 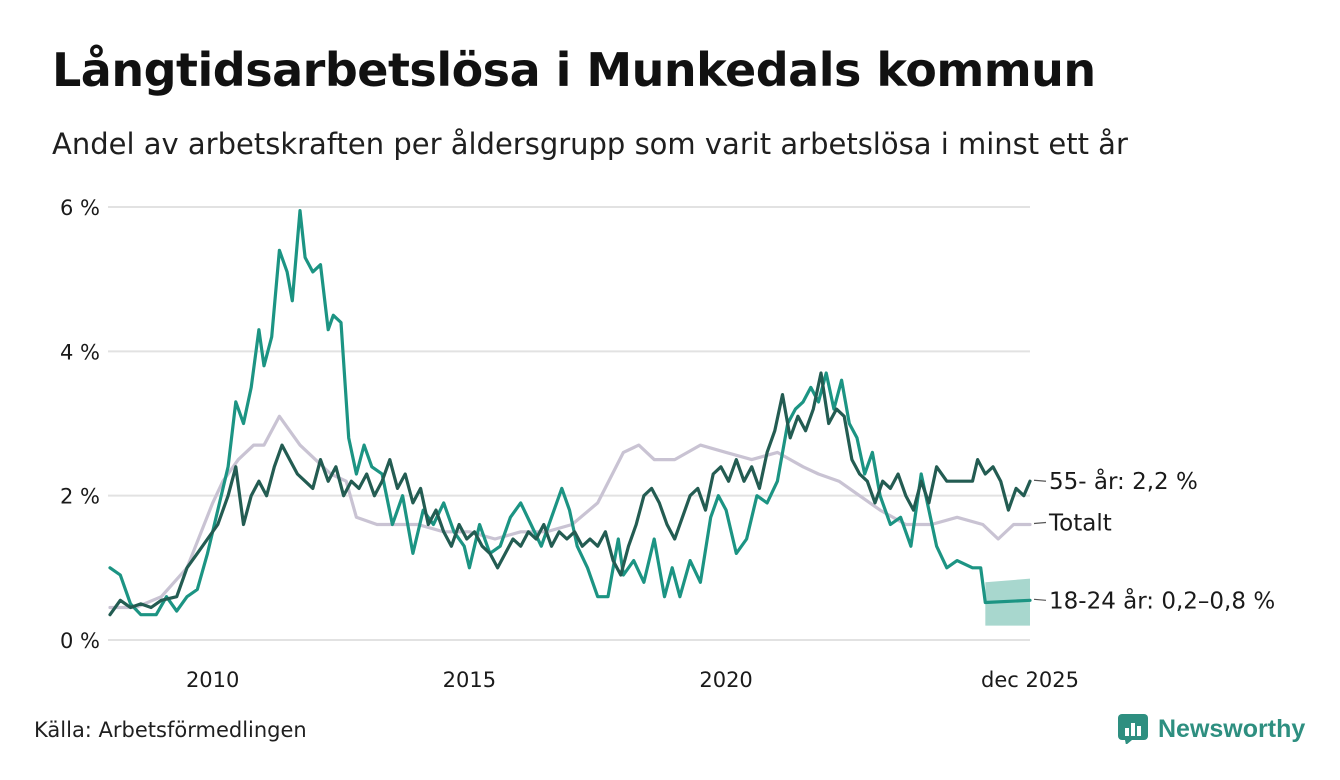 What do you see at coordinates (1040, 480) in the screenshot?
I see `label-leader-55-r` at bounding box center [1040, 480].